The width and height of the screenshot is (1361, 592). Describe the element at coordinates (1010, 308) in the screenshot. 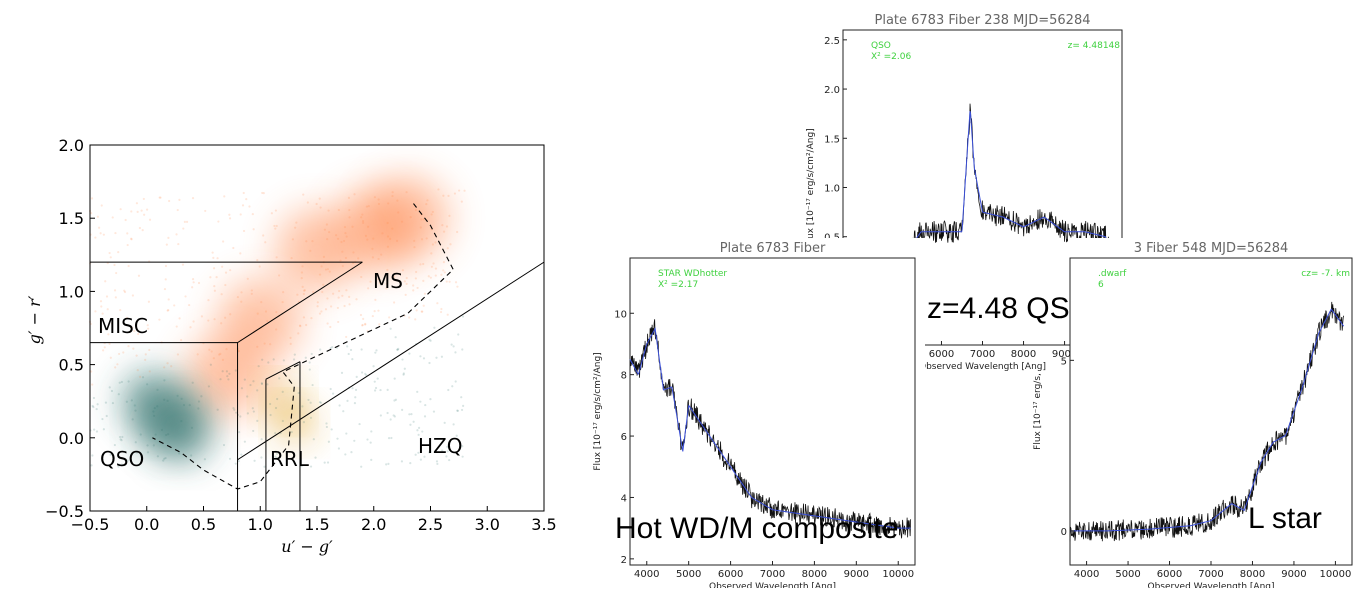

I see `big-label-qso: z=4.48 QSO` at that location.